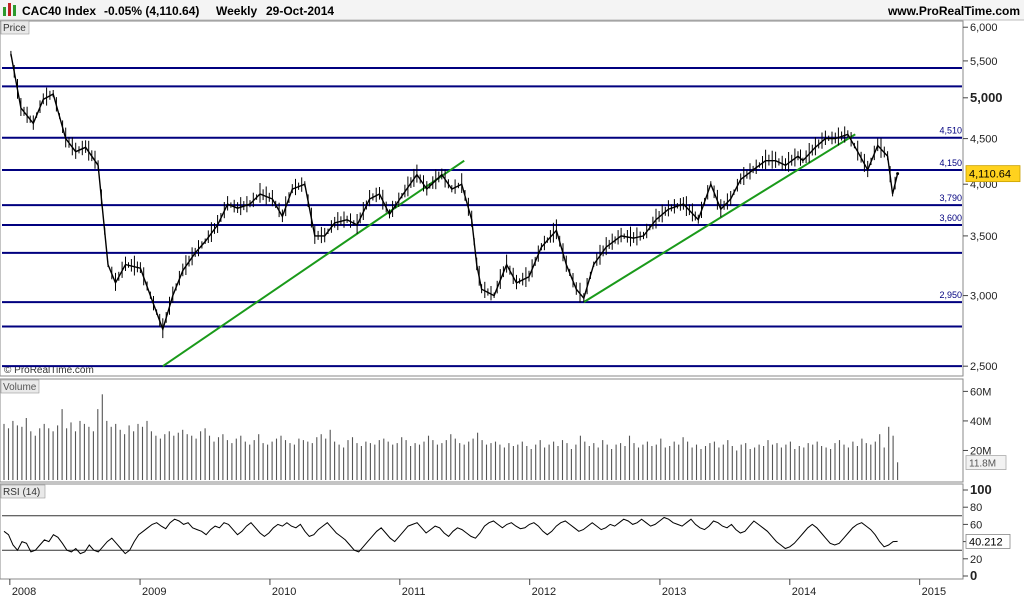 This screenshot has height=605, width=1024. What do you see at coordinates (14, 28) in the screenshot?
I see `price-panel-label: Price` at bounding box center [14, 28].